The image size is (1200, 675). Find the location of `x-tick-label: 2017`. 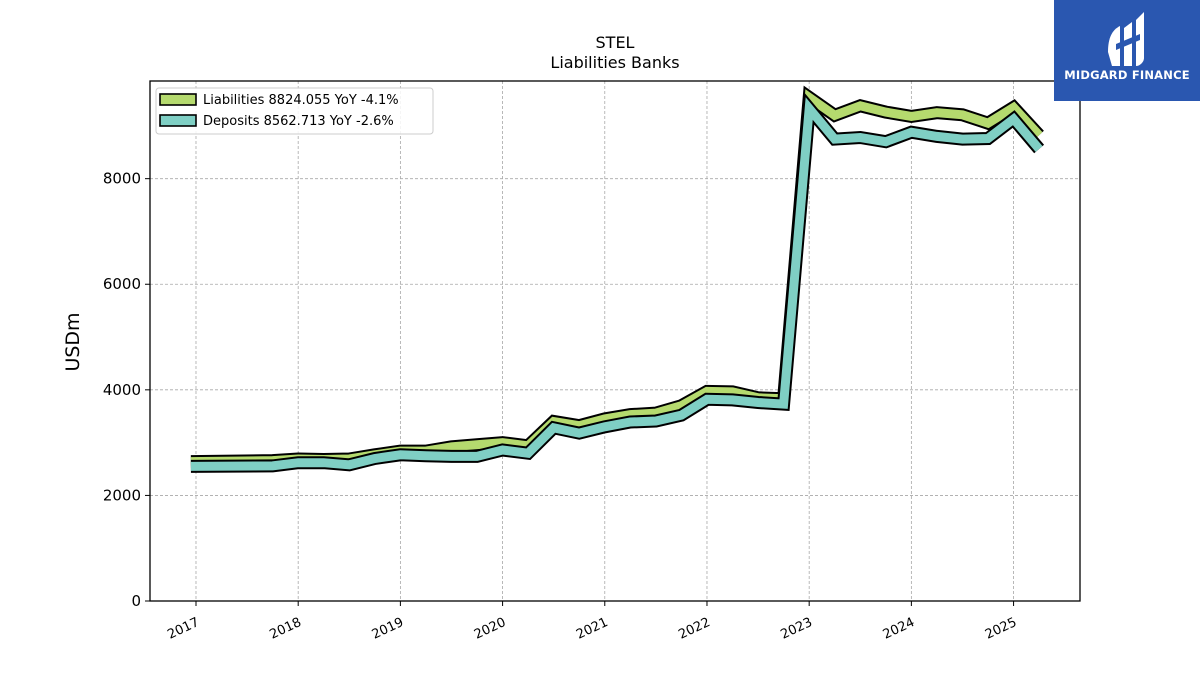

x-tick-label: 2017 is located at coordinates (183, 629).